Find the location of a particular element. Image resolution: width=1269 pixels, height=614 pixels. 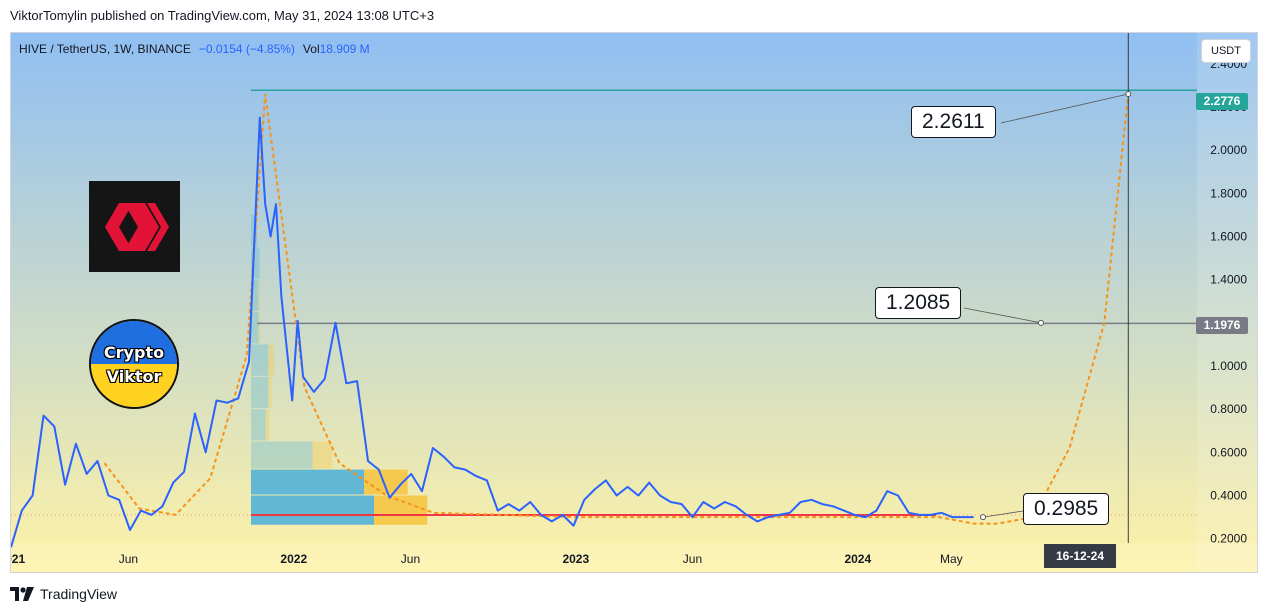

crosshair-date-tag: 16-12-24 is located at coordinates (1080, 556).